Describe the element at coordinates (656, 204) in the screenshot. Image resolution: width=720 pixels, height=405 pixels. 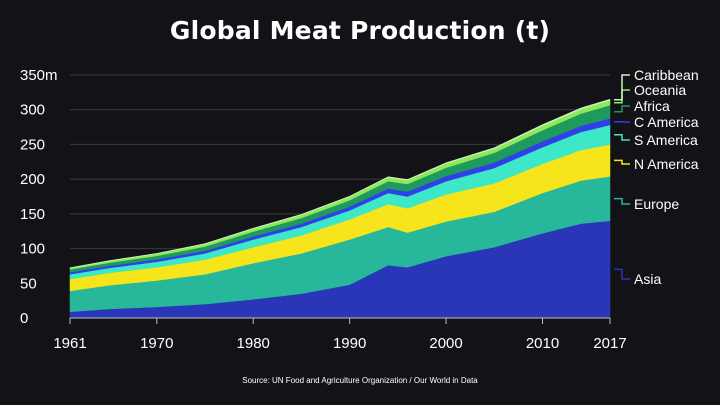
I see `legend-label-europe: Europe` at that location.